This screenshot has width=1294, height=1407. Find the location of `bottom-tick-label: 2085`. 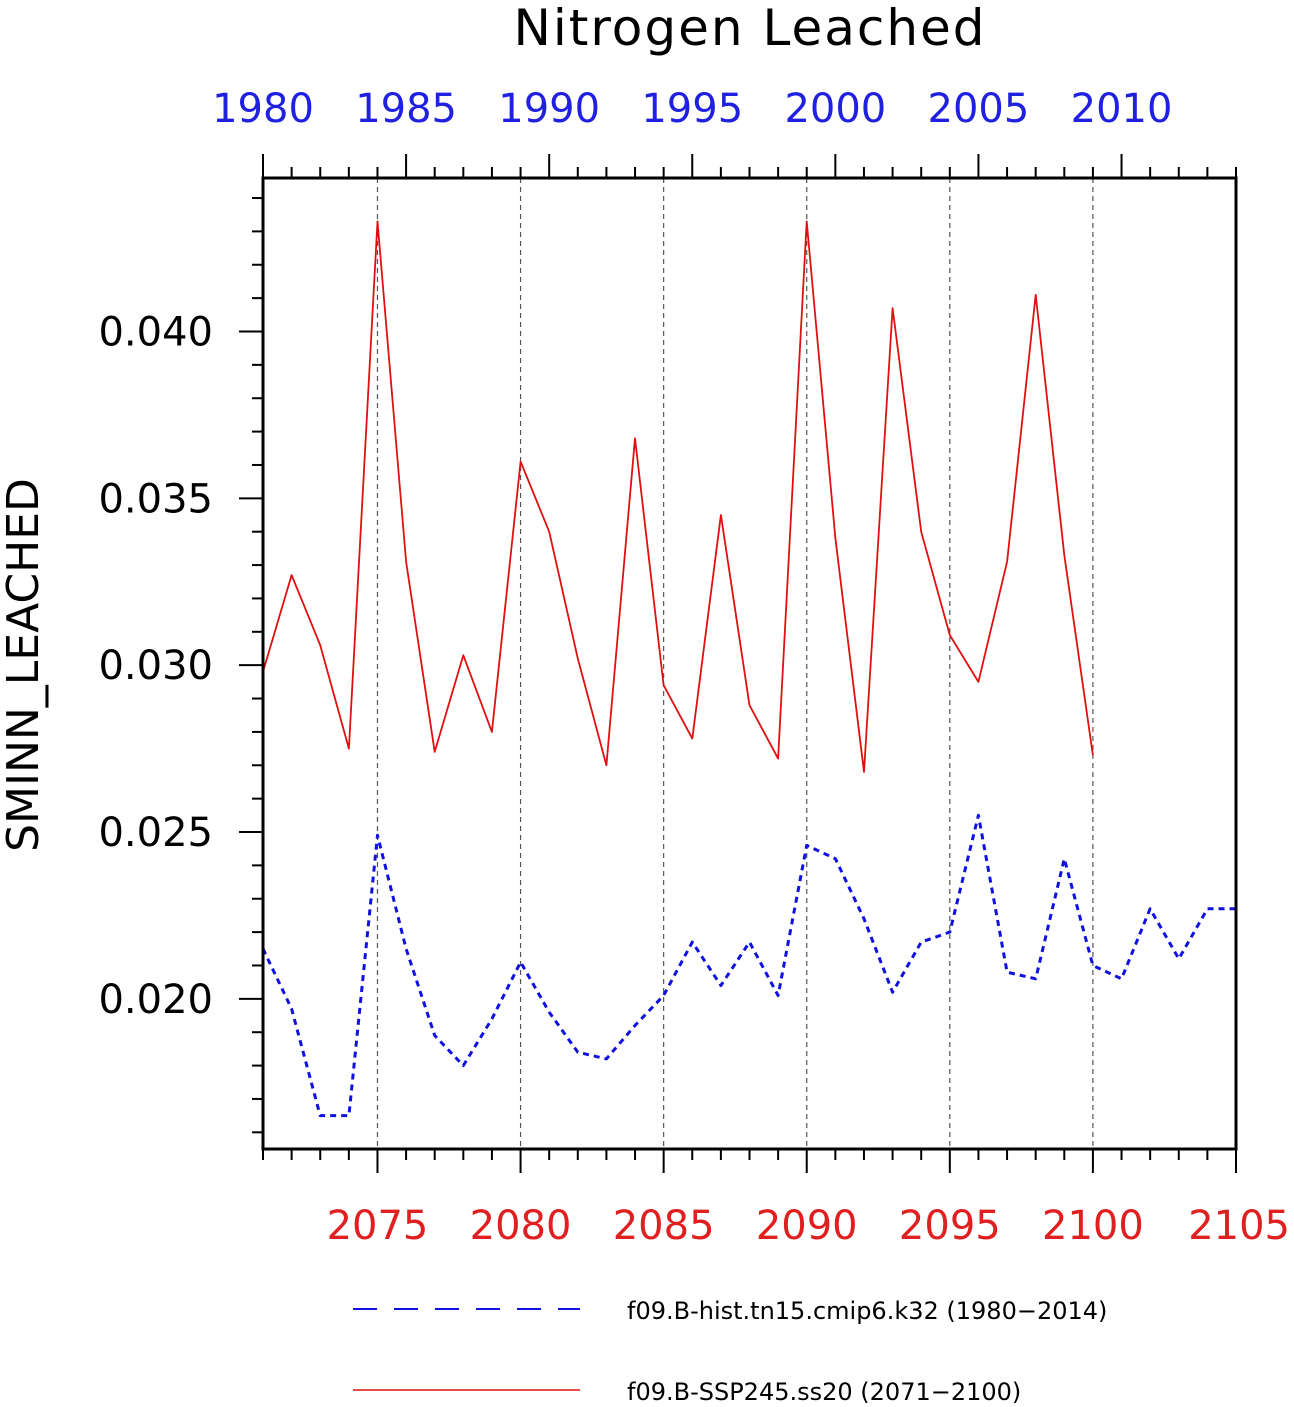

bottom-tick-label: 2085 is located at coordinates (664, 1226).